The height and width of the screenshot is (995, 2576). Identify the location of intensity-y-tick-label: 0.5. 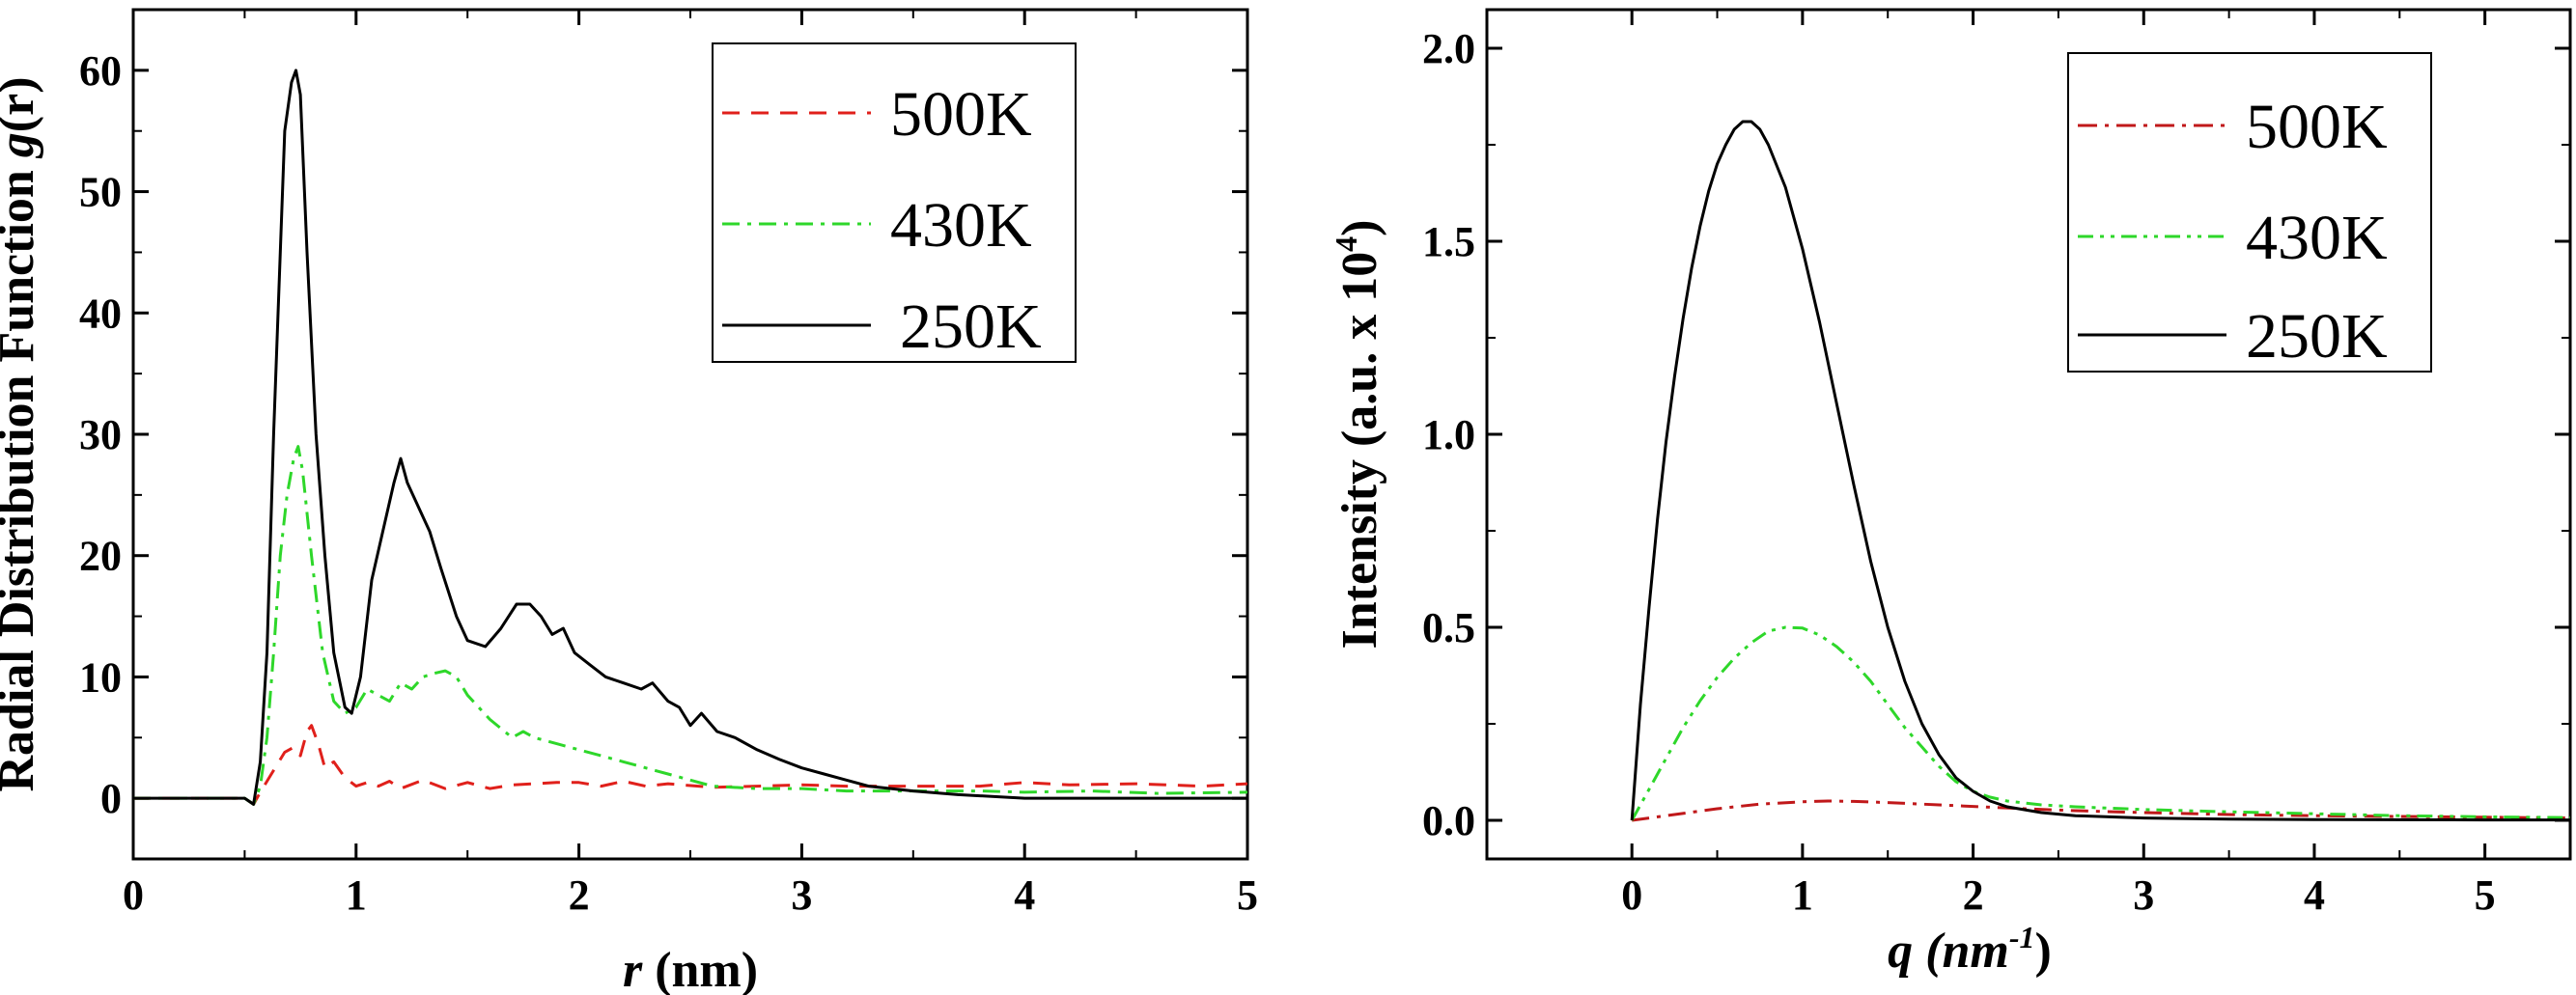
(1448, 627).